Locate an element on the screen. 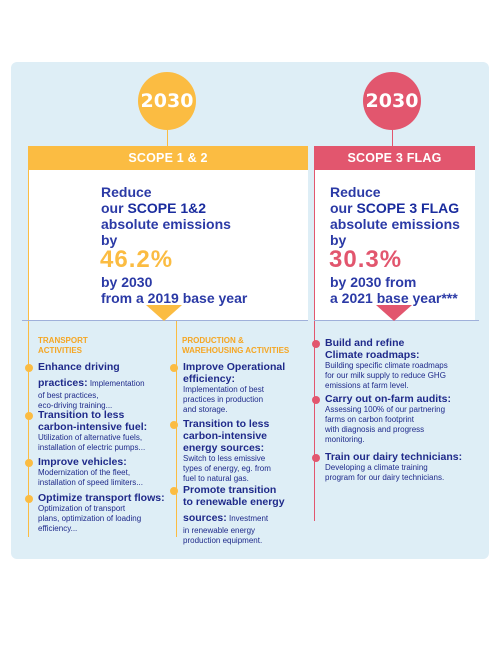  action-desc: and storage. is located at coordinates (205, 409).